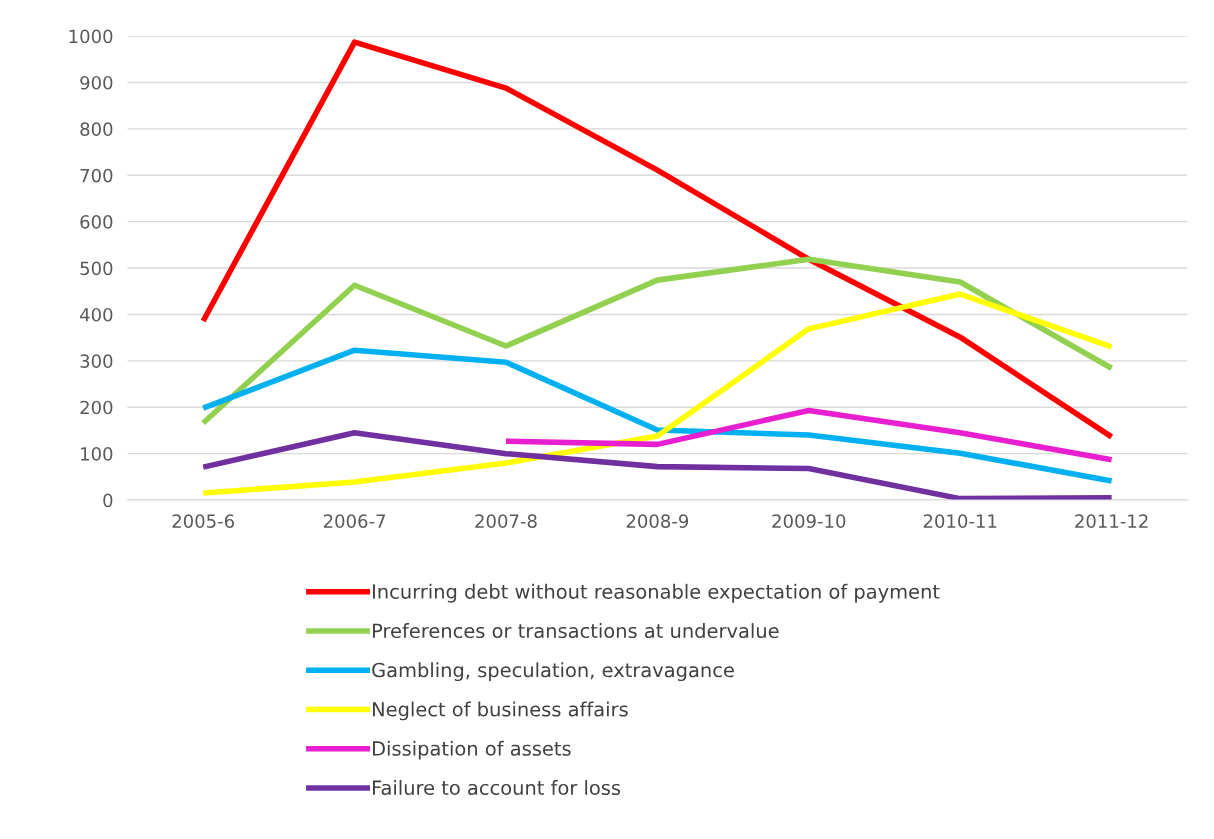  What do you see at coordinates (500, 711) in the screenshot?
I see `legend-label: Neglect of business affairs` at bounding box center [500, 711].